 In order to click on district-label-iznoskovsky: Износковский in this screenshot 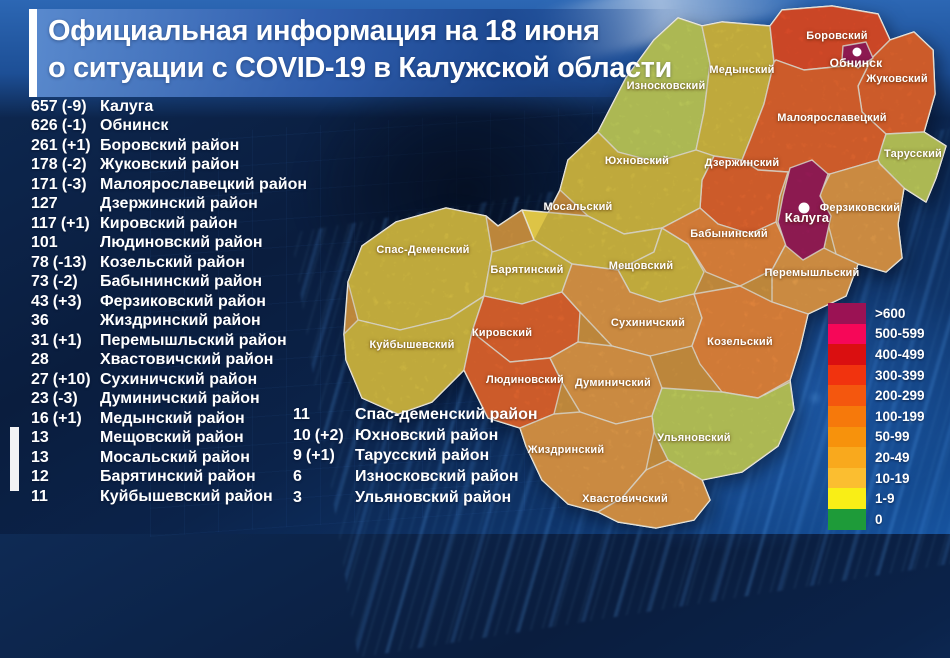, I will do `click(666, 86)`.